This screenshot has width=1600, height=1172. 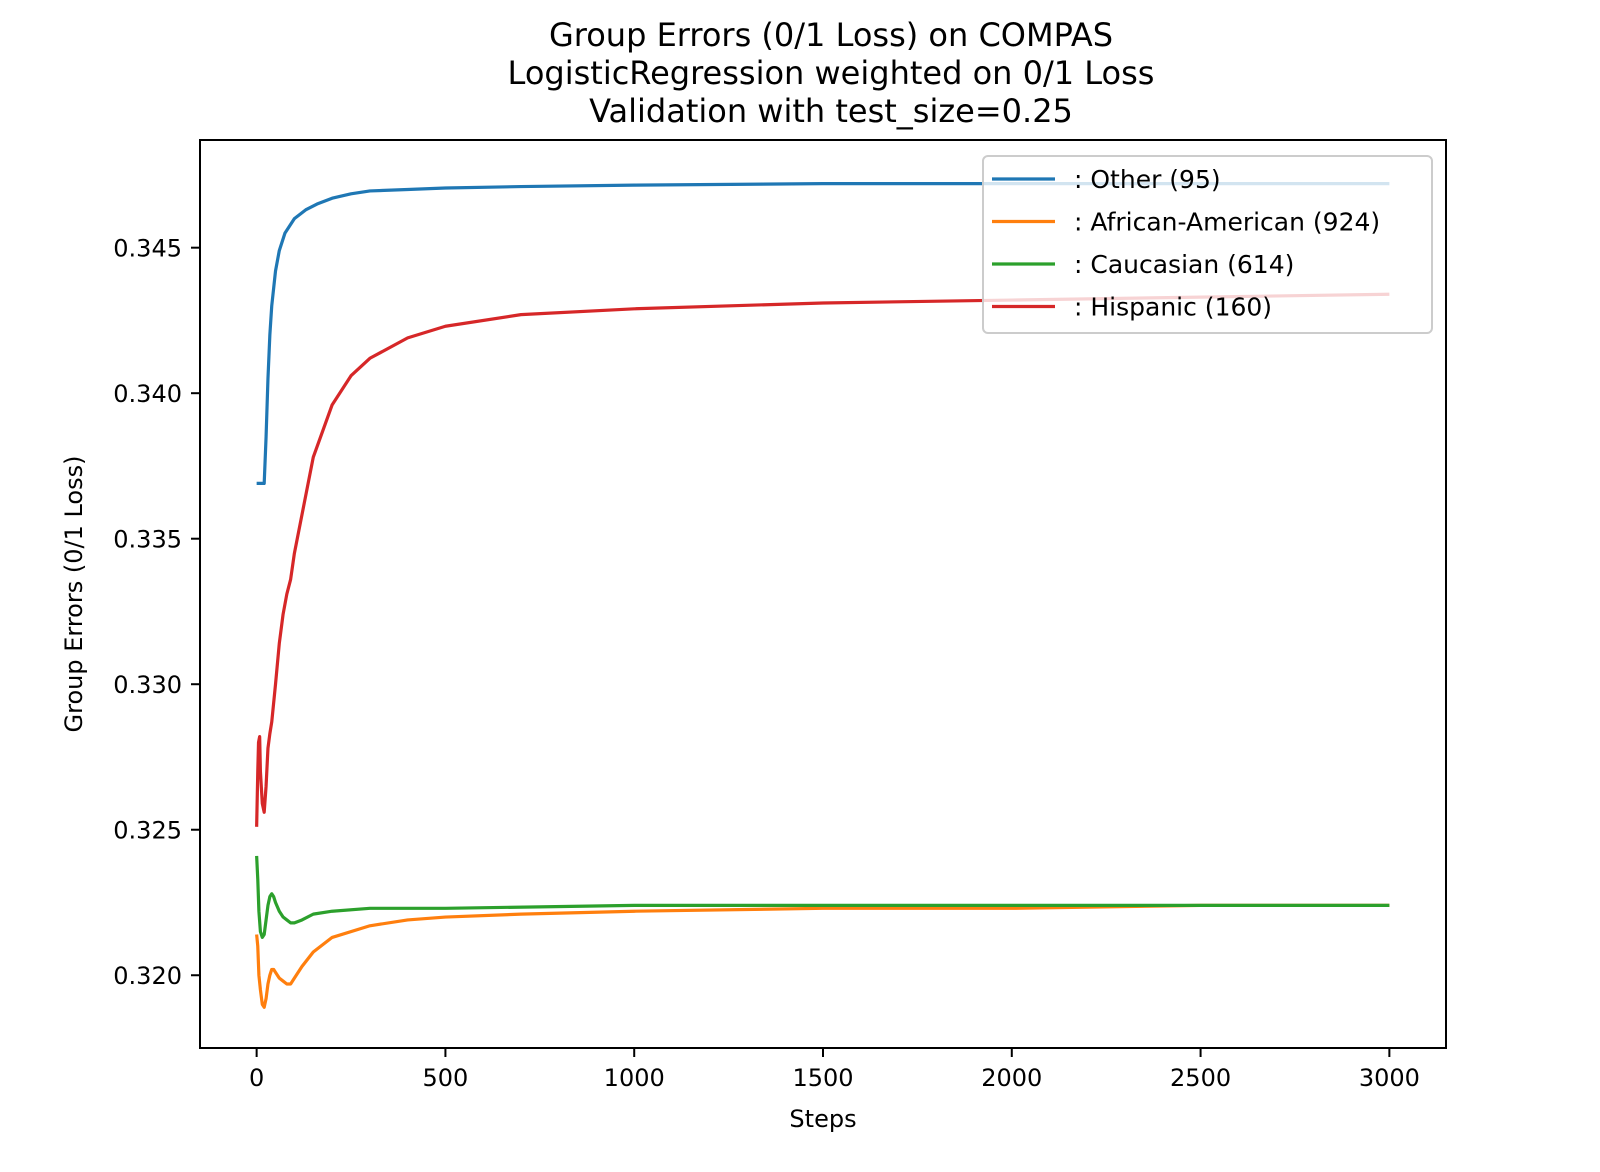 I want to click on y-axis: 0.320 0.325 0.330 0.335 0.340 0.345, so click(x=156, y=612).